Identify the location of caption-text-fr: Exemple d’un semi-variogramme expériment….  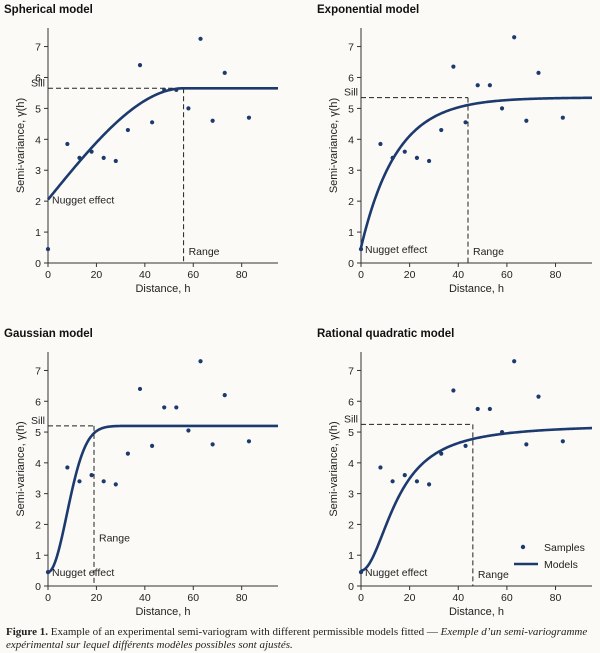
(297, 638).